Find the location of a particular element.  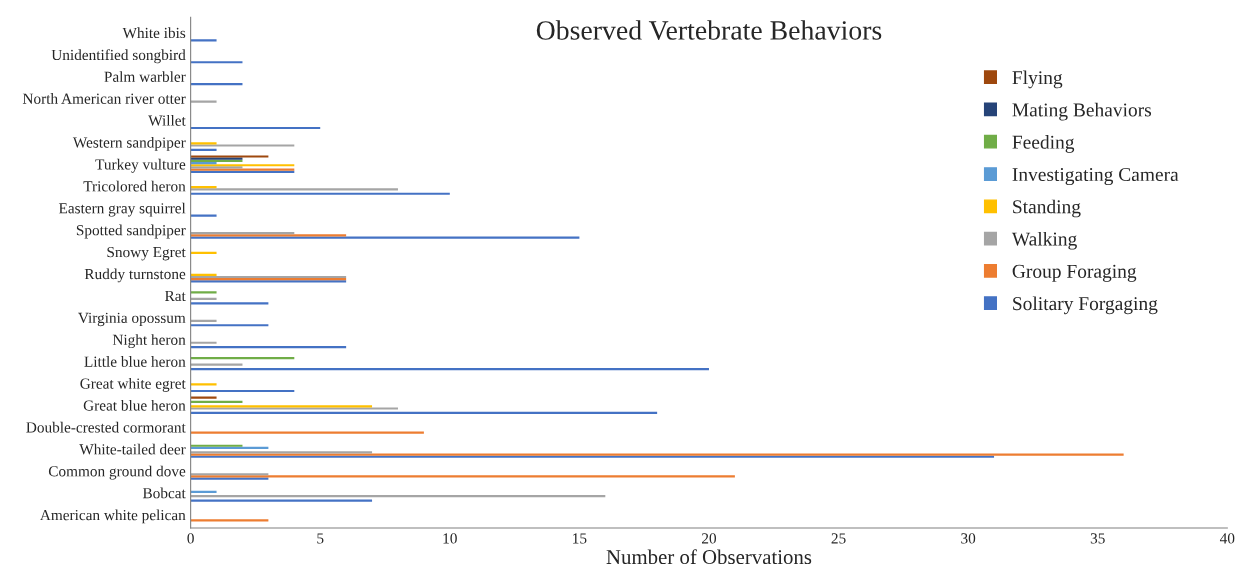

y-tick-label: Palm warbler is located at coordinates (145, 76).